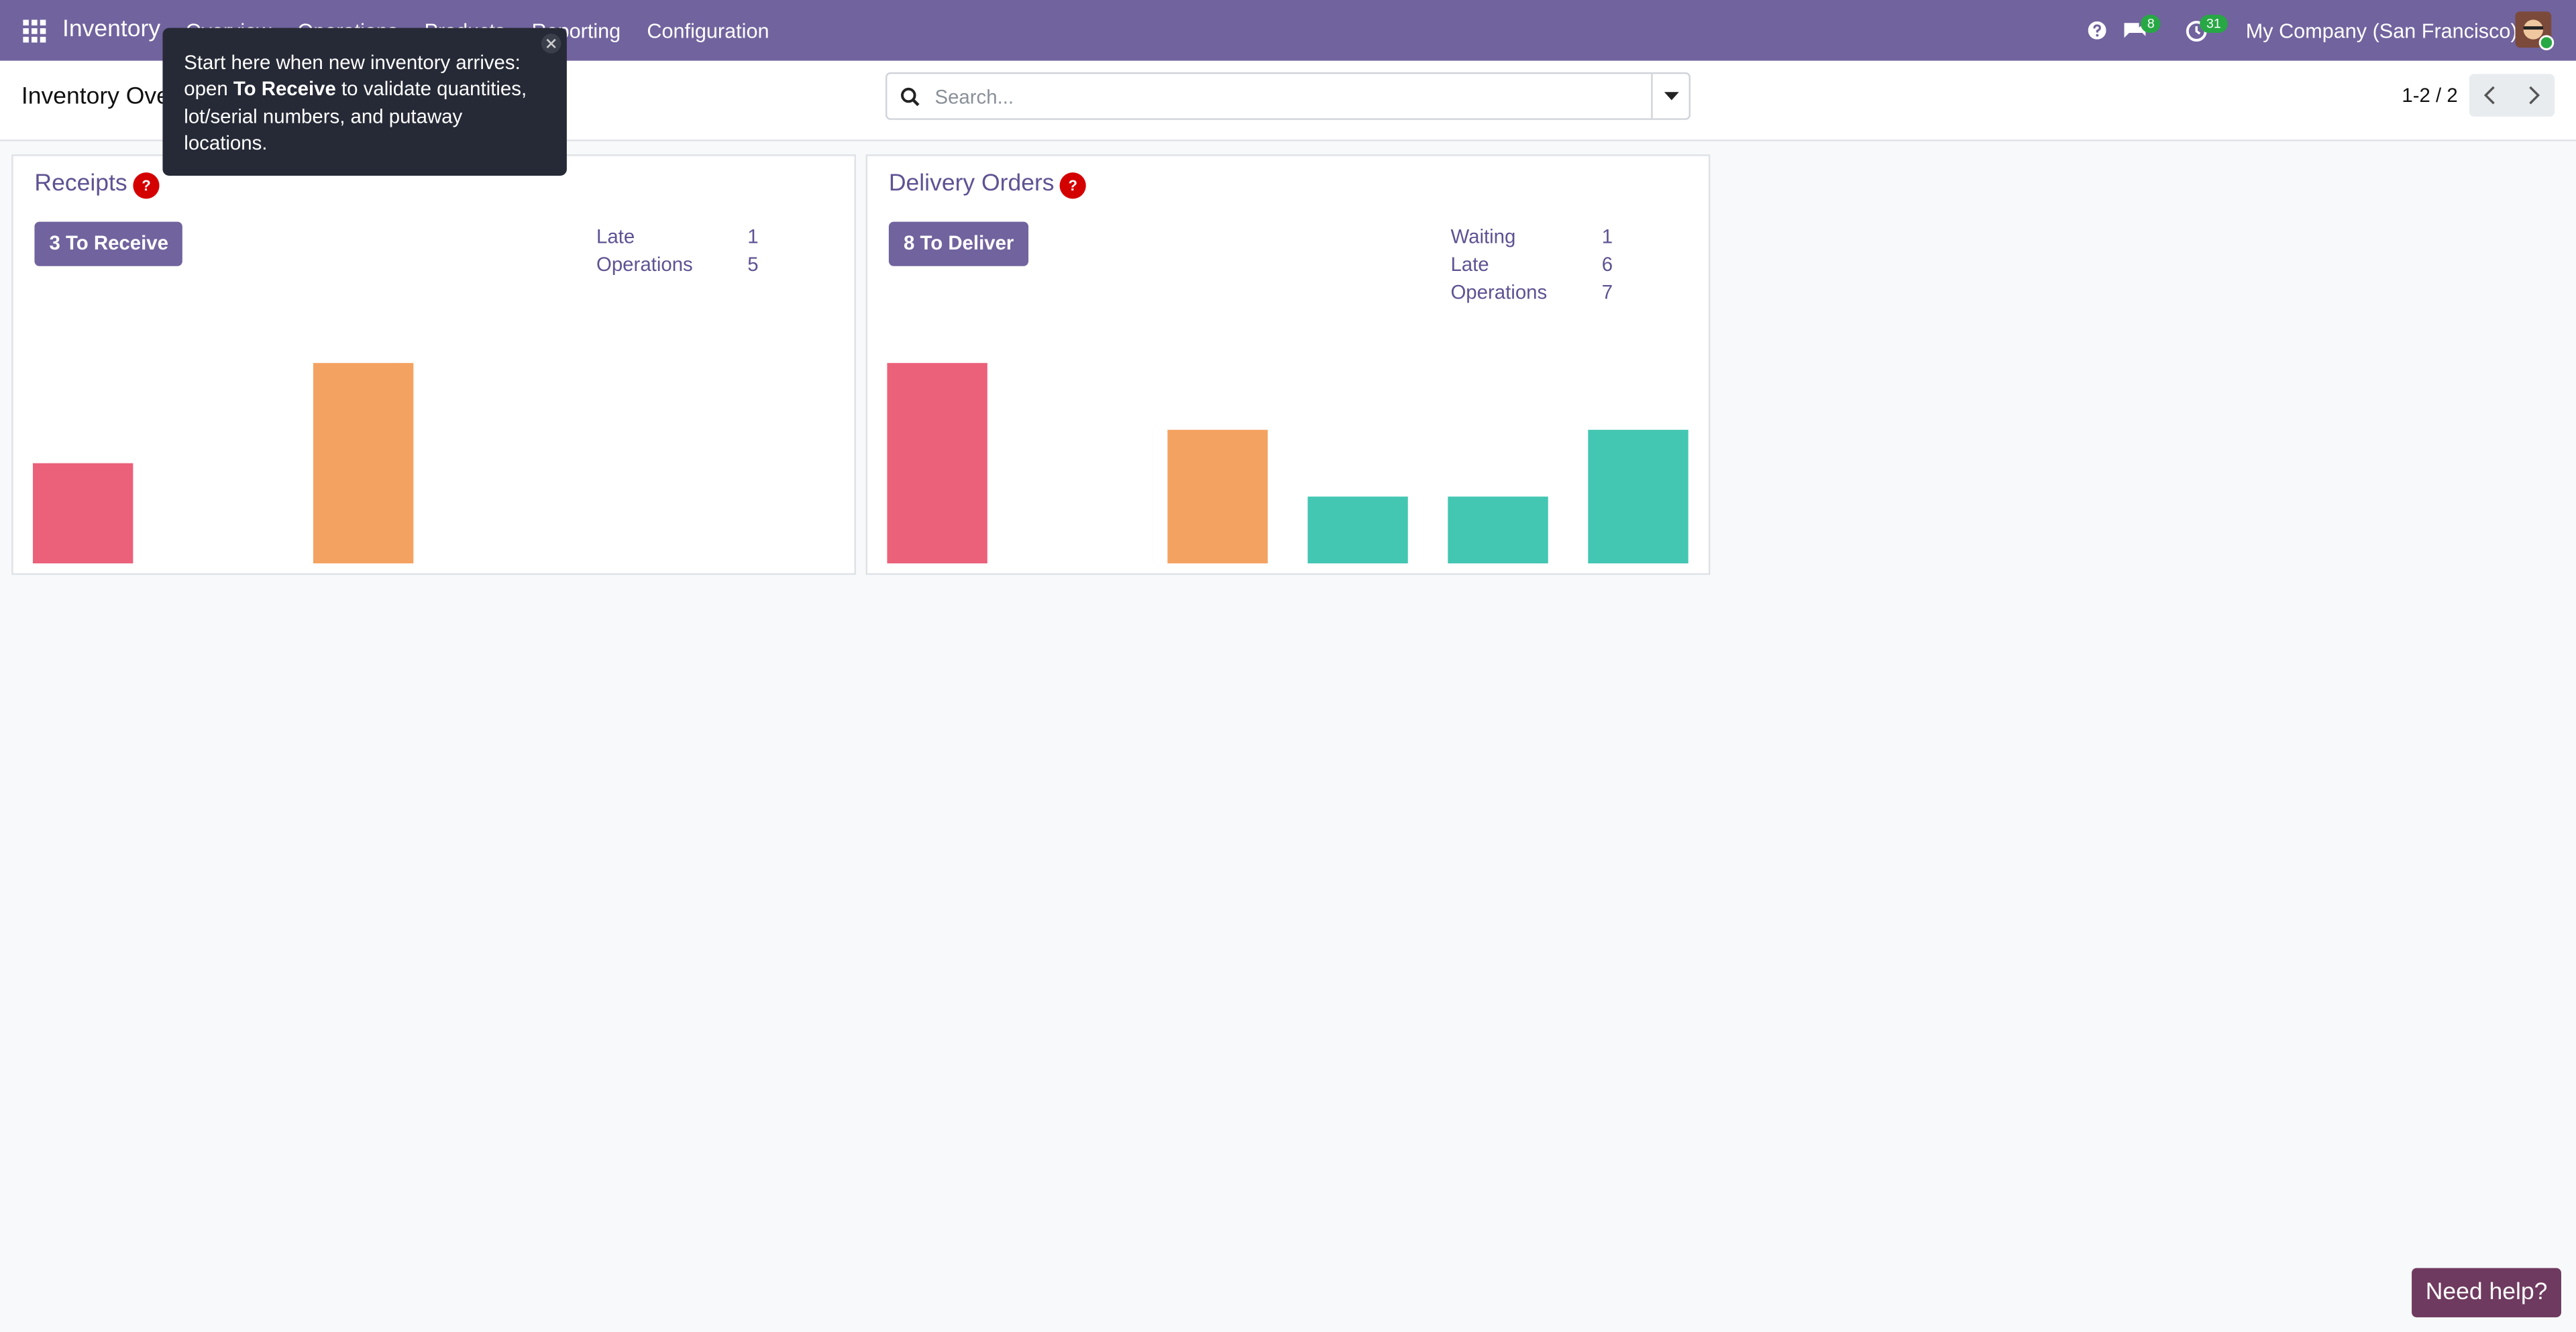  I want to click on help-icon, so click(2097, 31).